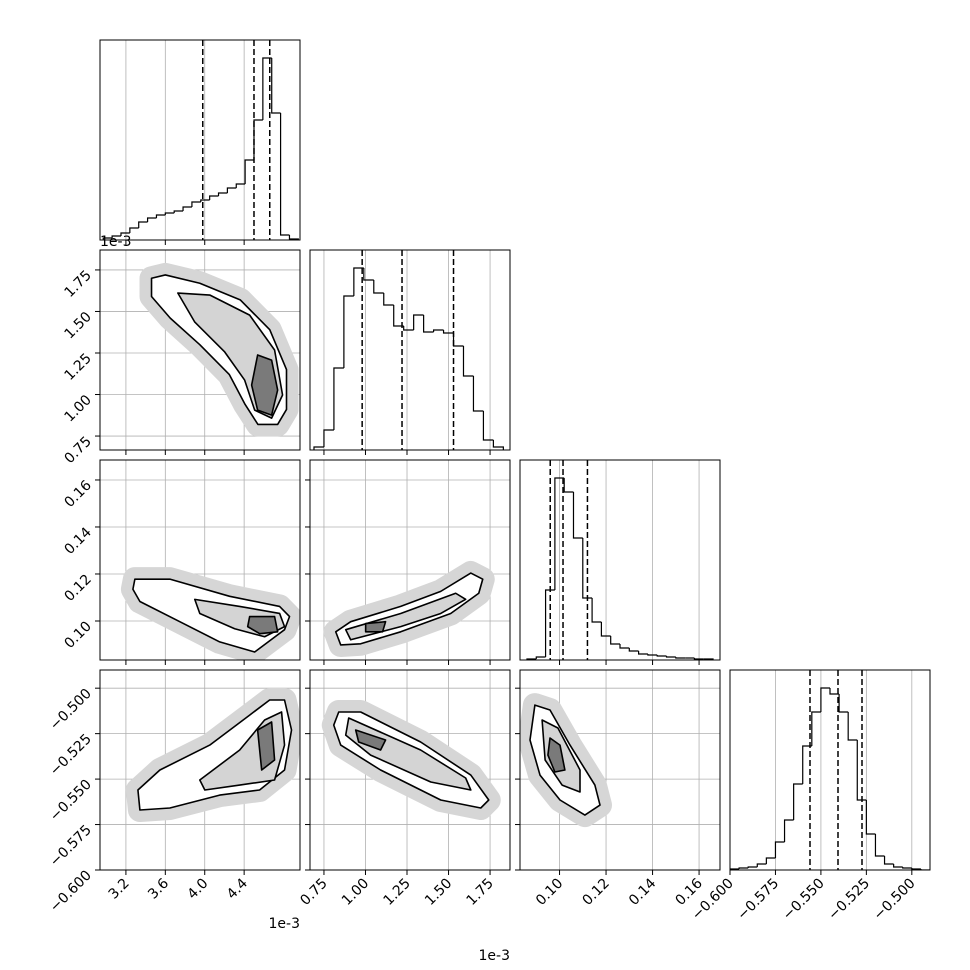  I want to click on y-tick-label: −0.575, so click(71, 846).